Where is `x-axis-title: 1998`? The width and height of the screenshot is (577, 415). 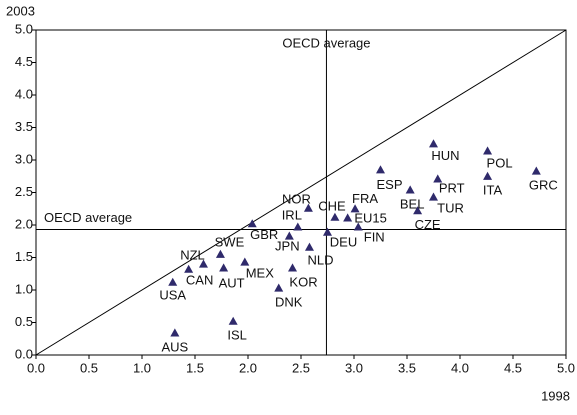
x-axis-title: 1998 is located at coordinates (555, 395).